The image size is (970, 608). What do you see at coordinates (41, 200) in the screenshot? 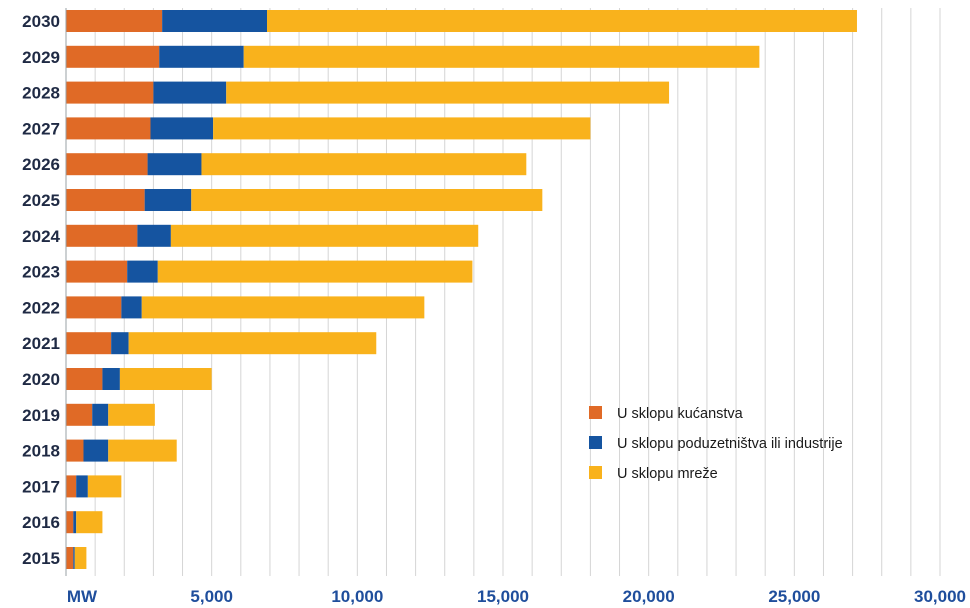
I see `y-tick-label: 2025` at bounding box center [41, 200].